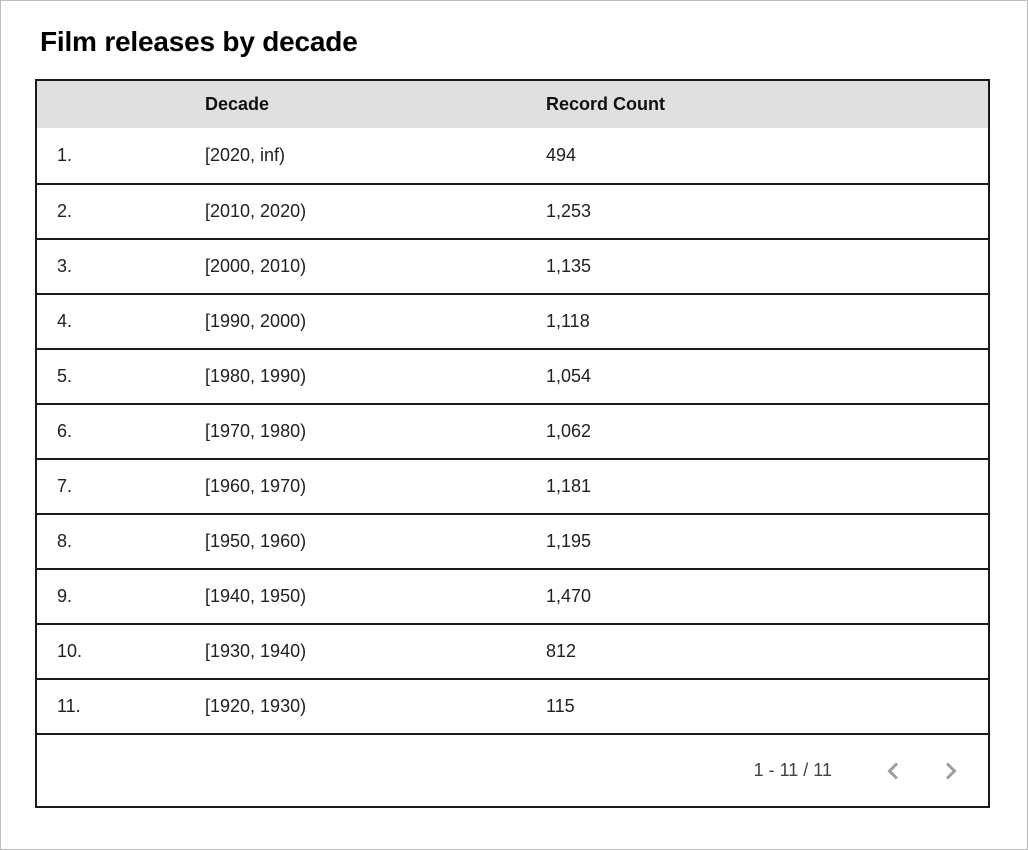 The height and width of the screenshot is (850, 1028). I want to click on decade-cell: [1950, 1960), so click(256, 541).